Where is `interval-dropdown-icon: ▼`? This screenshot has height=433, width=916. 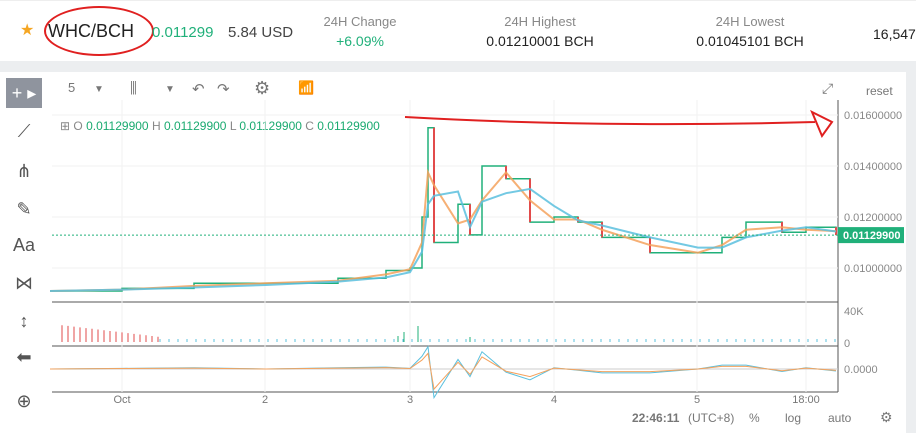 interval-dropdown-icon: ▼ is located at coordinates (99, 89).